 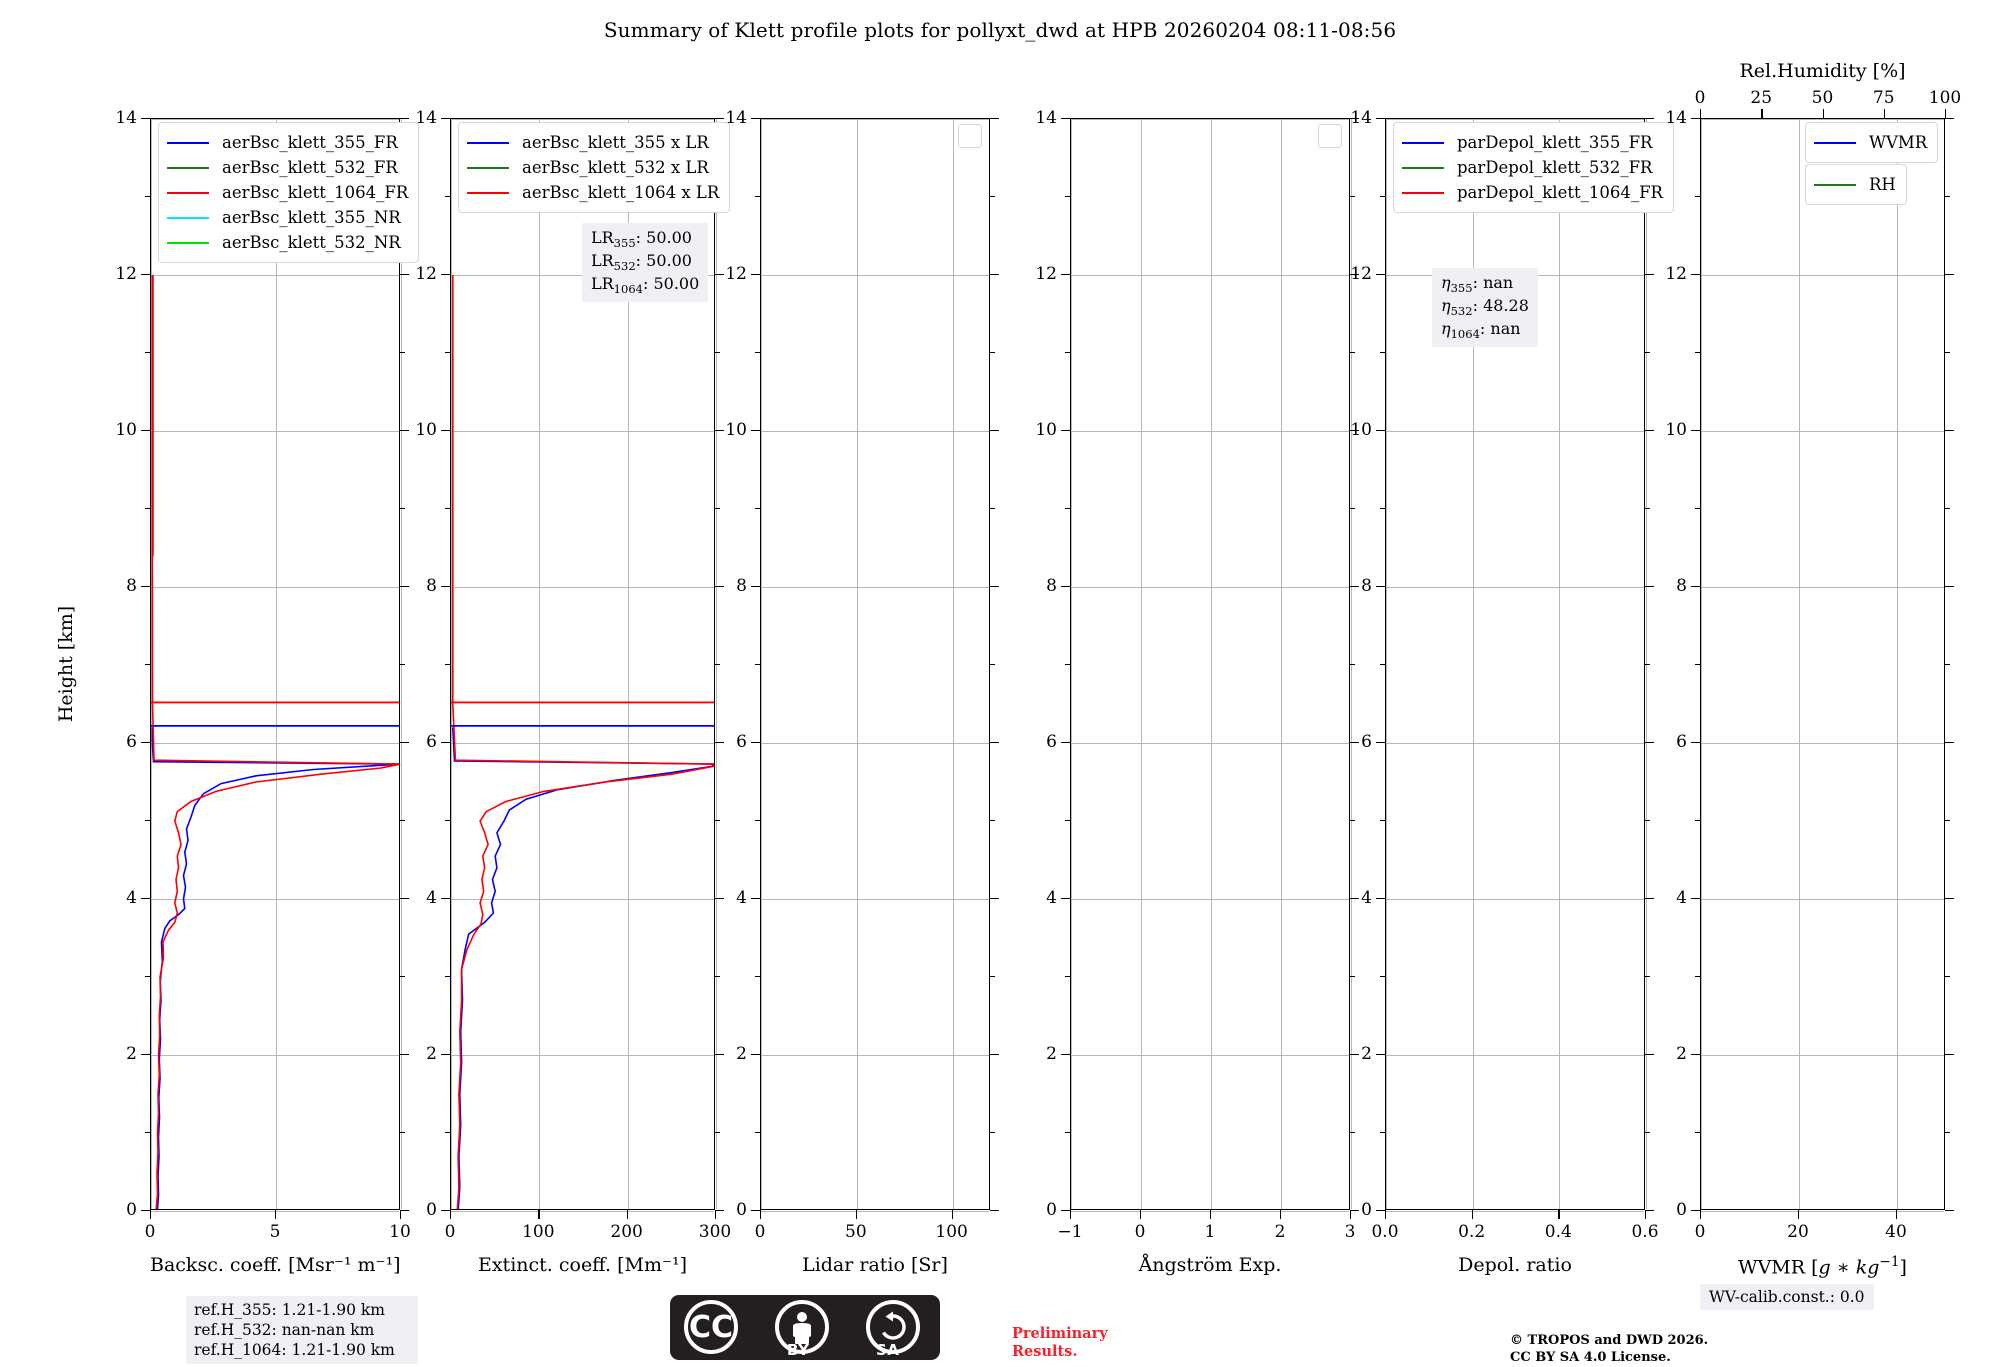 What do you see at coordinates (426, 430) in the screenshot?
I see `y-tick-label: 10` at bounding box center [426, 430].